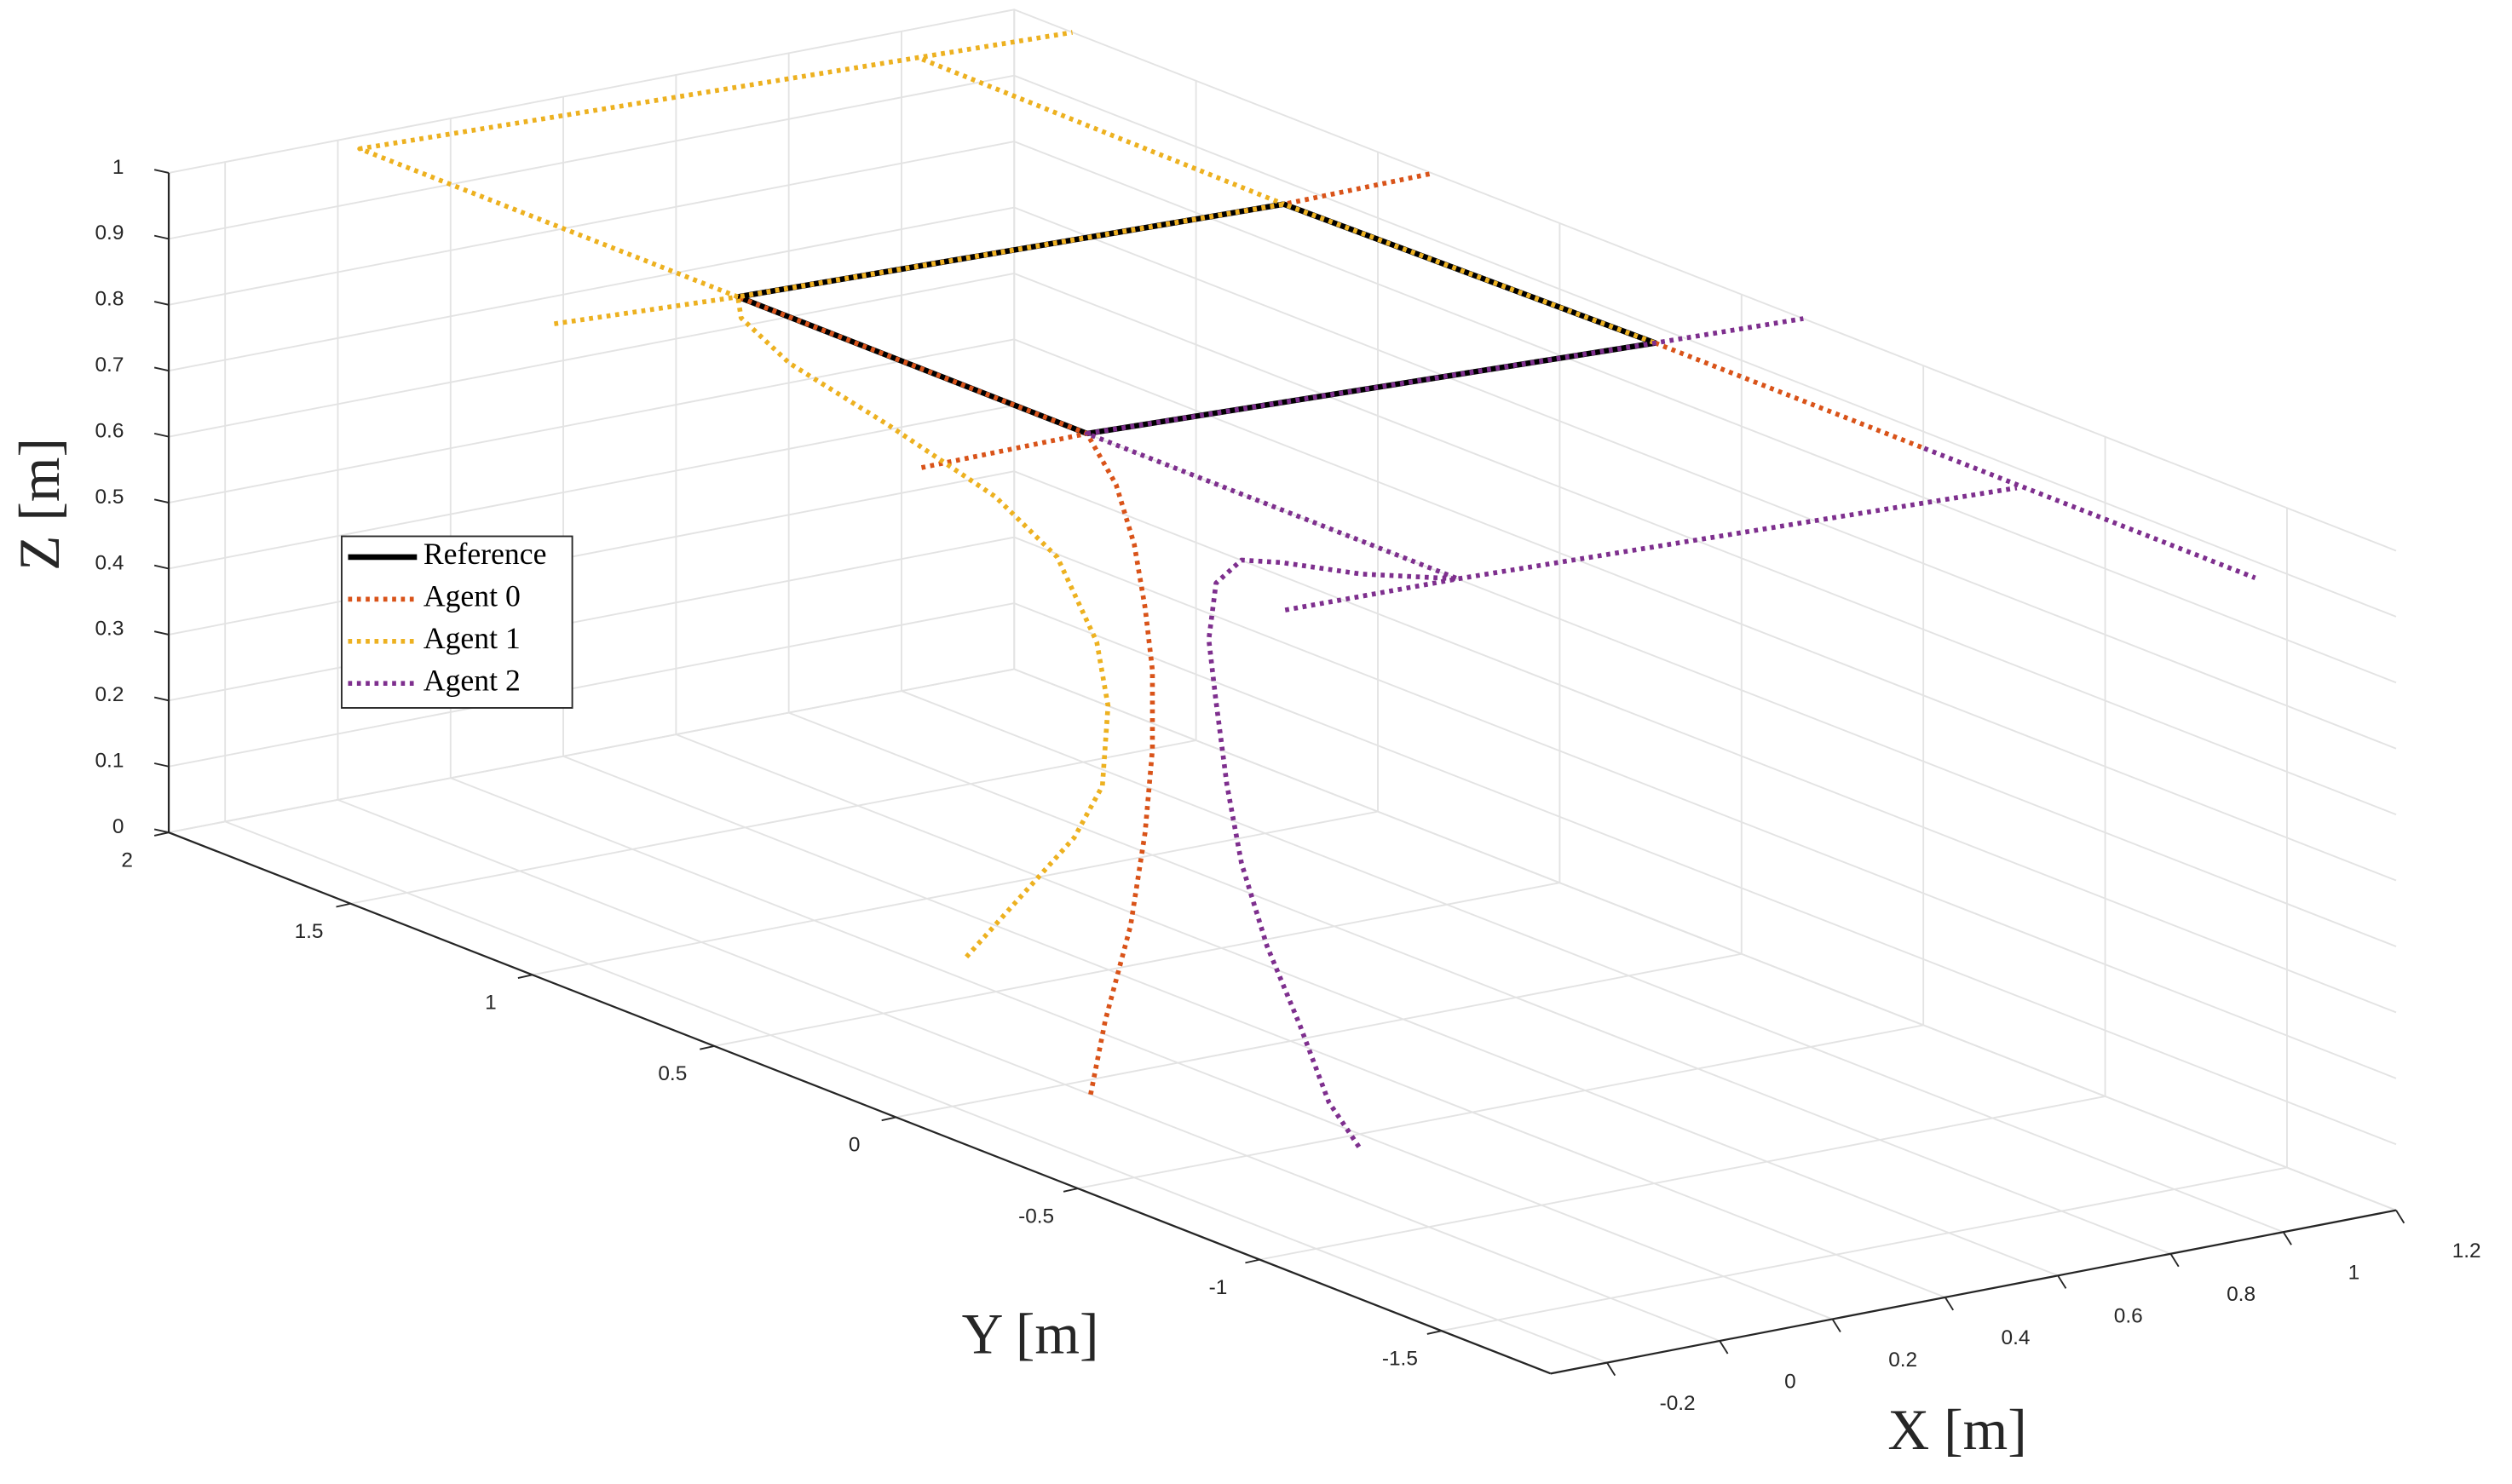  What do you see at coordinates (1902, 1360) in the screenshot?
I see `x-tick-label: 0.2` at bounding box center [1902, 1360].